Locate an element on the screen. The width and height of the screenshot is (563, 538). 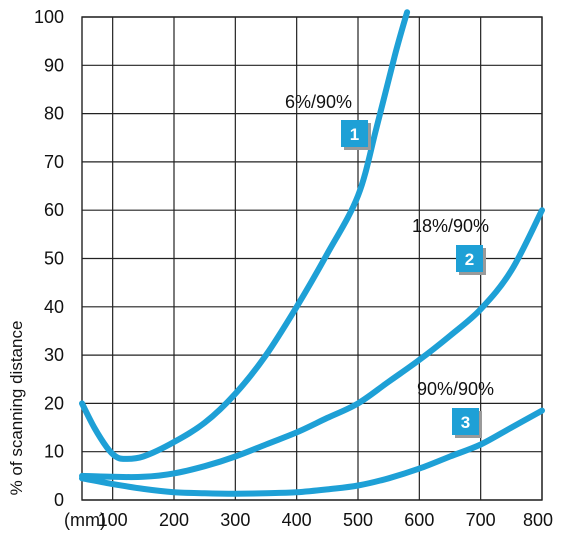
x-tick-label: 500 is located at coordinates (358, 520).